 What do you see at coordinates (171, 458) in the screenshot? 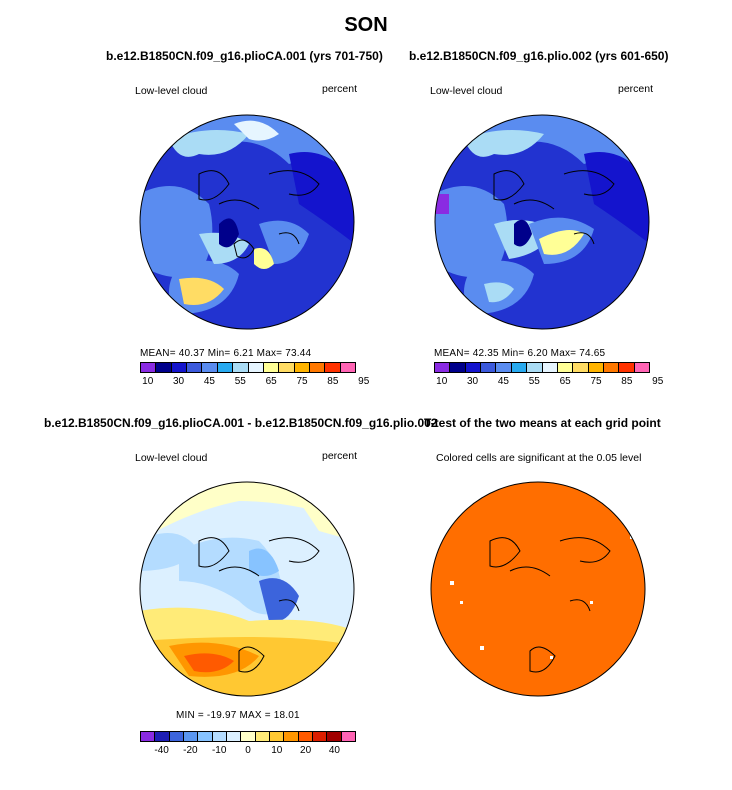
I see `panel3-variable-label: Low-level cloud` at bounding box center [171, 458].